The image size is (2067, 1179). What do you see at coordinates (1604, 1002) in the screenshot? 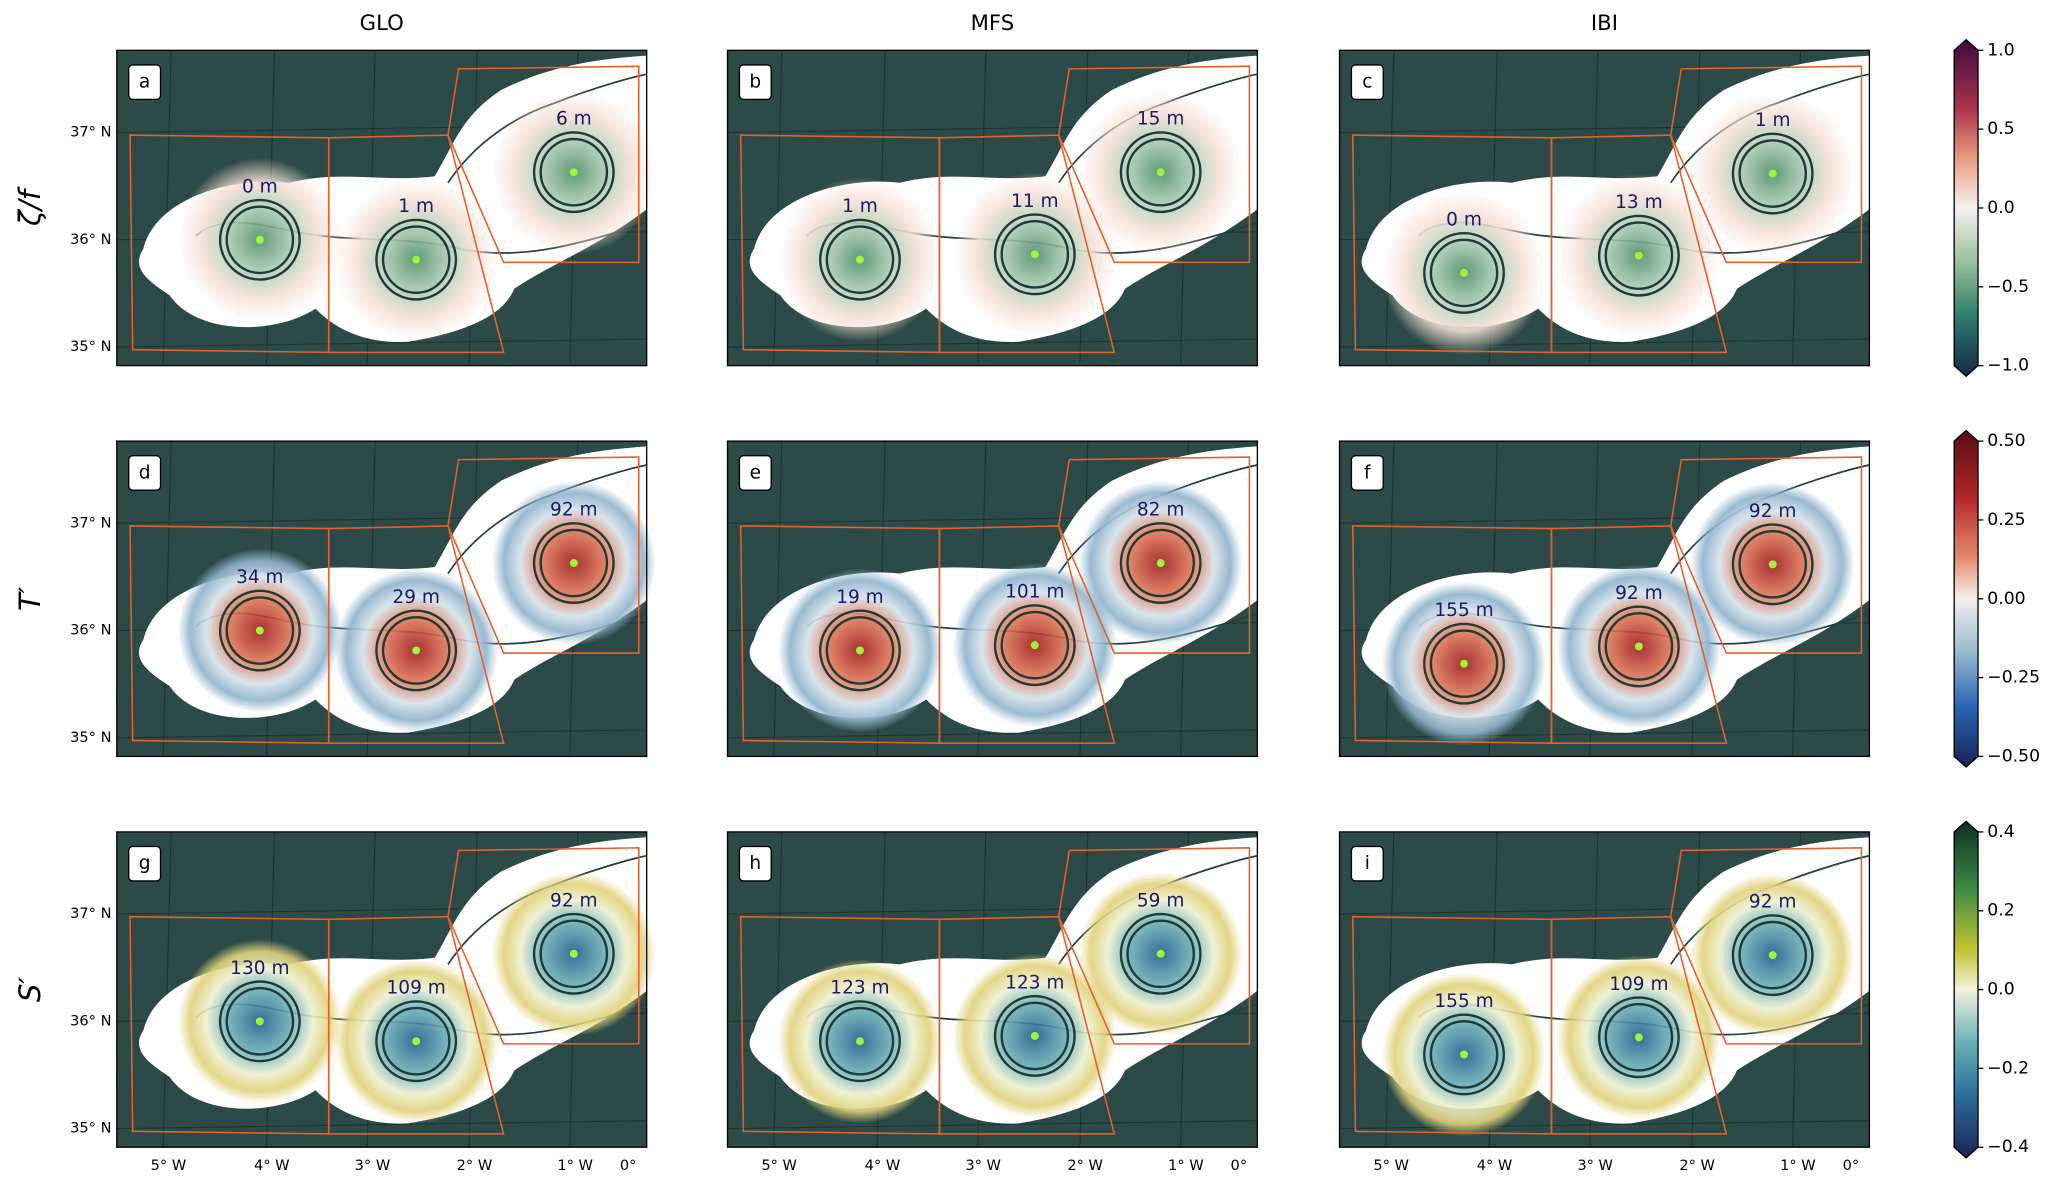
I see `map-panel: 155 m 109 m 92 m i 5° W 4° W 3° W 2° W 1° W 0°` at bounding box center [1604, 1002].